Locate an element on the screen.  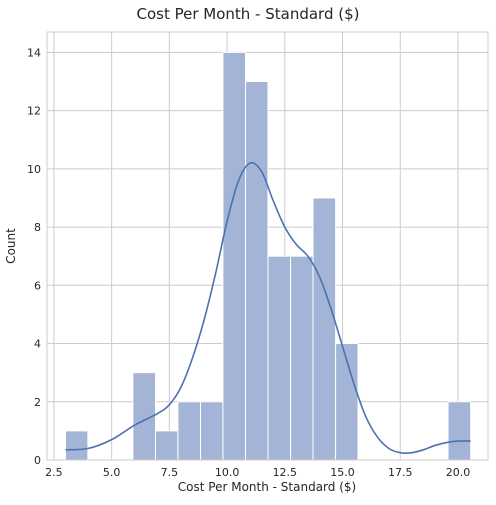
y-tick-label: 10 is located at coordinates (34, 169).